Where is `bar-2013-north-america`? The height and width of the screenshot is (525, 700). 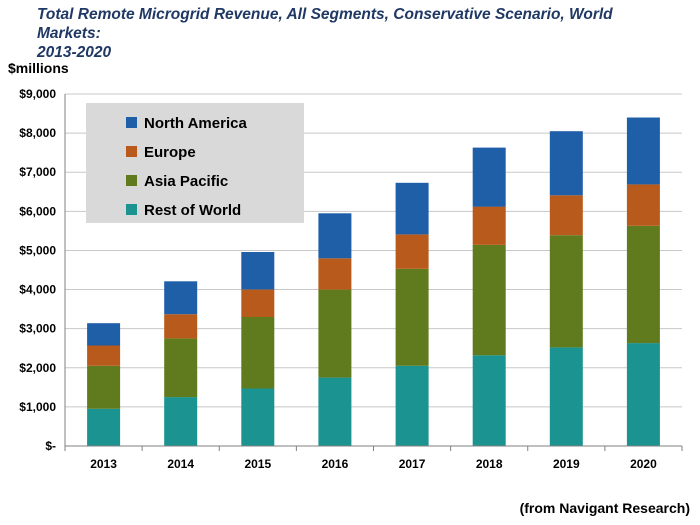 bar-2013-north-america is located at coordinates (104, 334).